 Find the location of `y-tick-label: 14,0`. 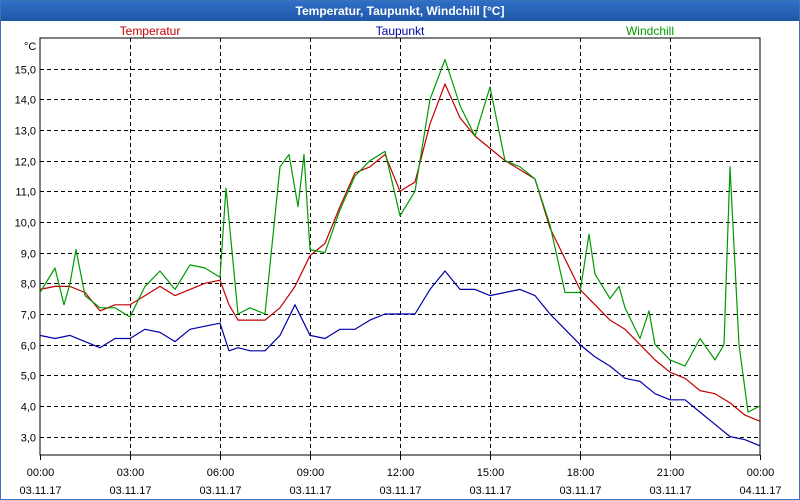

y-tick-label: 14,0 is located at coordinates (25, 101).